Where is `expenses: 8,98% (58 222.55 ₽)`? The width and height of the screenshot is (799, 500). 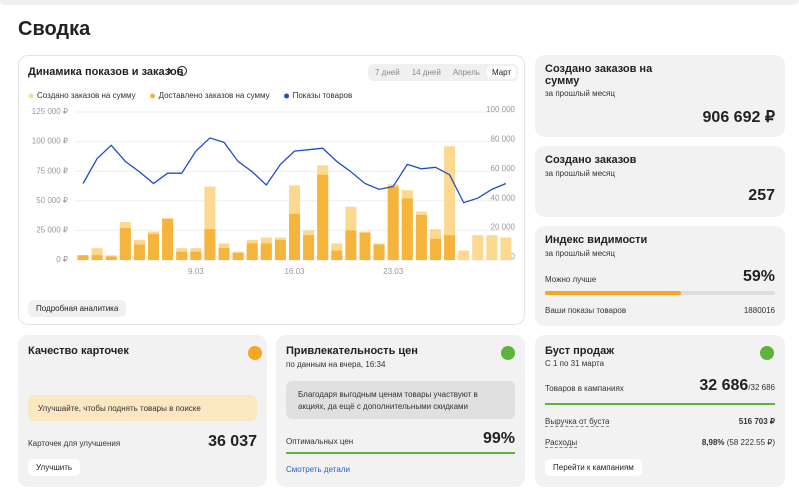
expenses: 8,98% (58 222.55 ₽) is located at coordinates (738, 442).